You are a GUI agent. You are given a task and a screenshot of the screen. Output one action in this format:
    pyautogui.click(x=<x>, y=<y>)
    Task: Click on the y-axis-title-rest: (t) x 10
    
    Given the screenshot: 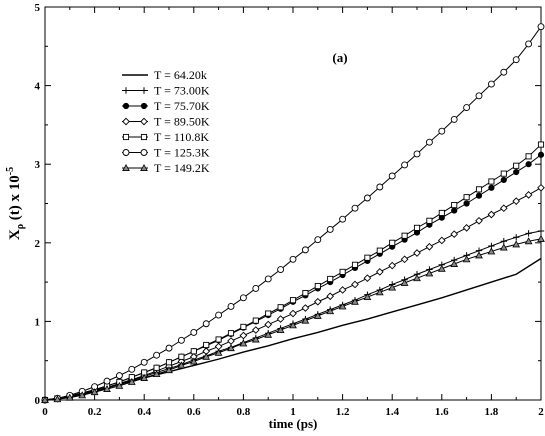 What is the action you would take?
    pyautogui.click(x=15, y=199)
    